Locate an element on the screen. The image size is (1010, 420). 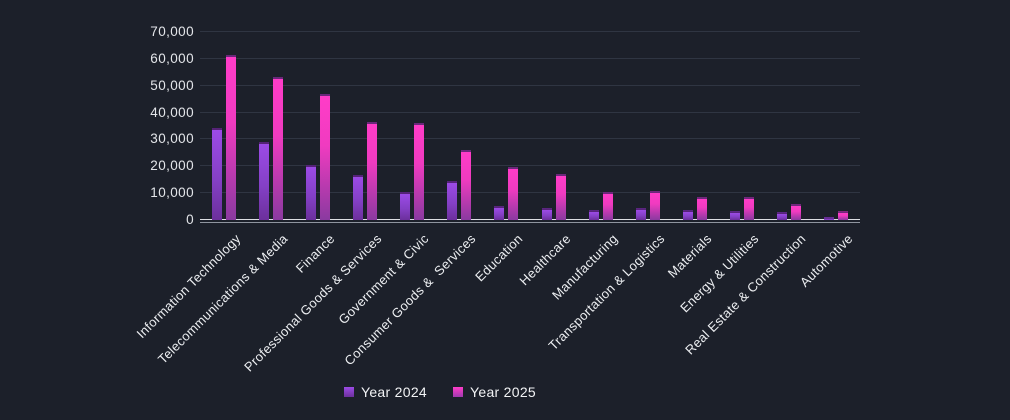
y-tick-label: 60,000 is located at coordinates (172, 58).